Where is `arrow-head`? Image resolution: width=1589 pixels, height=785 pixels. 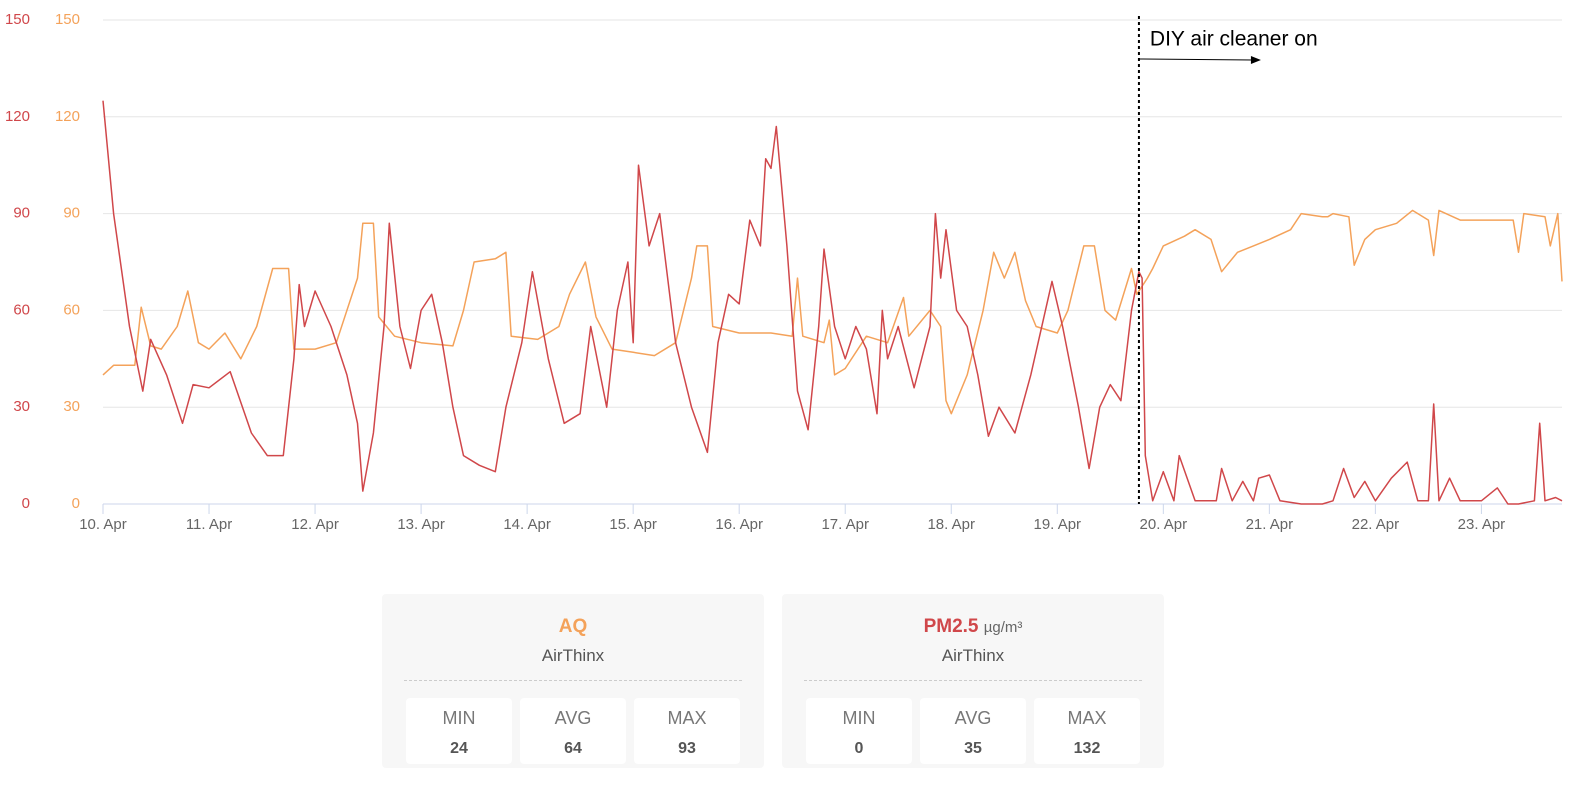
arrow-head is located at coordinates (1255, 60).